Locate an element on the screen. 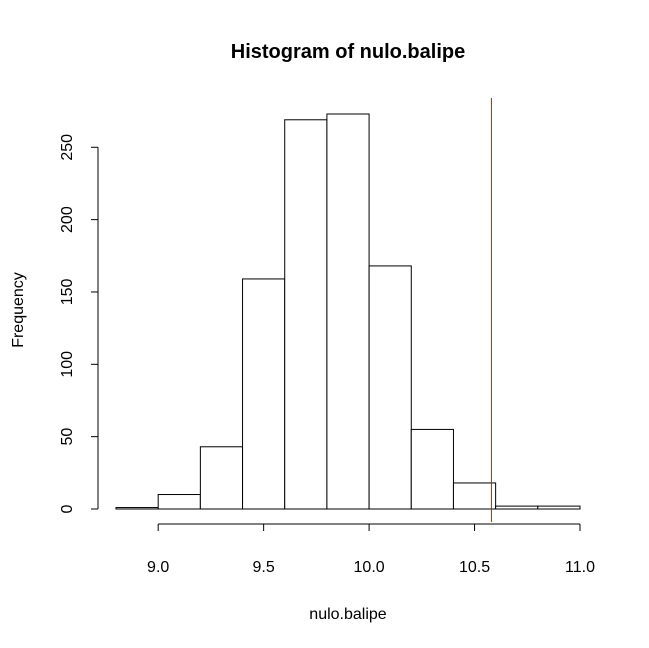  x-tick-label: 10.5 is located at coordinates (474, 567).